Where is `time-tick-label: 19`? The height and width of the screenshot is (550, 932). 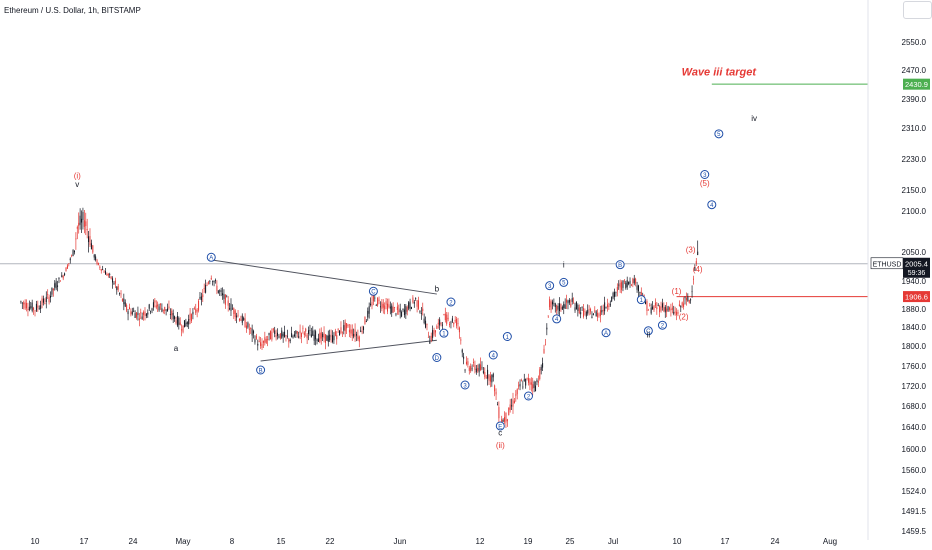 time-tick-label: 19 is located at coordinates (528, 541).